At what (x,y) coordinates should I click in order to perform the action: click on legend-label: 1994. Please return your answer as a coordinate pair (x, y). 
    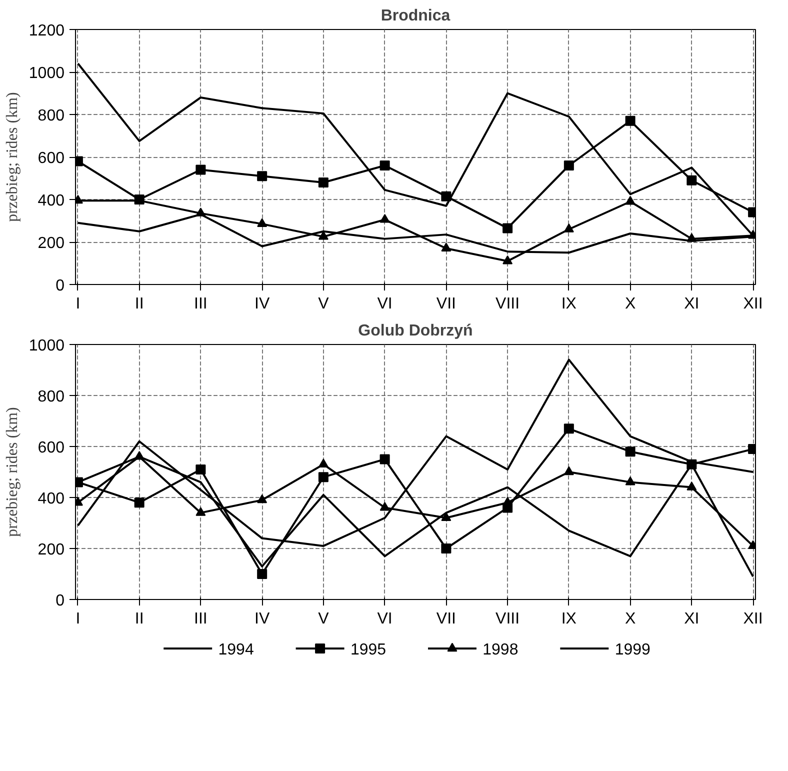
    Looking at the image, I should click on (236, 650).